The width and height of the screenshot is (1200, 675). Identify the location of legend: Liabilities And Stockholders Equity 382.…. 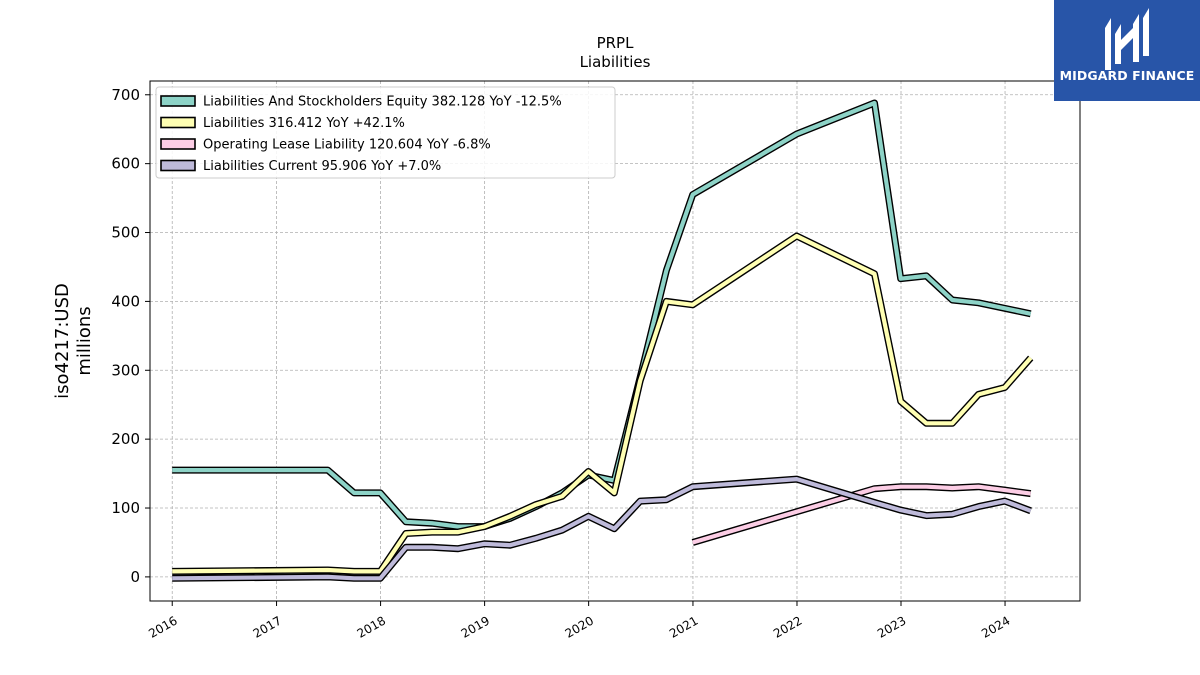
(385, 132).